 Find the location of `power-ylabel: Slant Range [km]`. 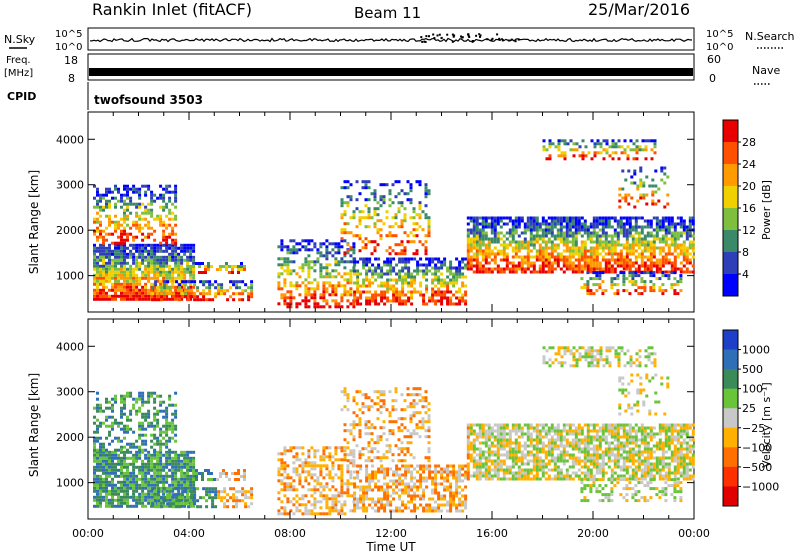

power-ylabel: Slant Range [km] is located at coordinates (34, 222).